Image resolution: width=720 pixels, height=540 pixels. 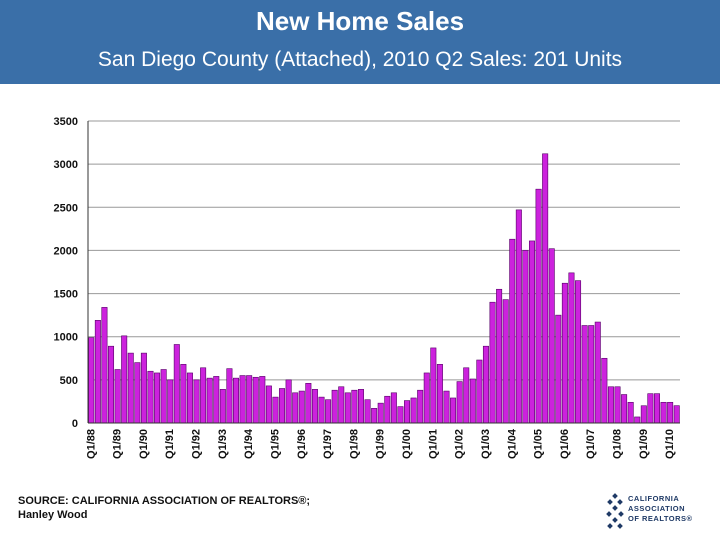 What do you see at coordinates (275, 444) in the screenshot?
I see `x-tick-label: Q1/95` at bounding box center [275, 444].